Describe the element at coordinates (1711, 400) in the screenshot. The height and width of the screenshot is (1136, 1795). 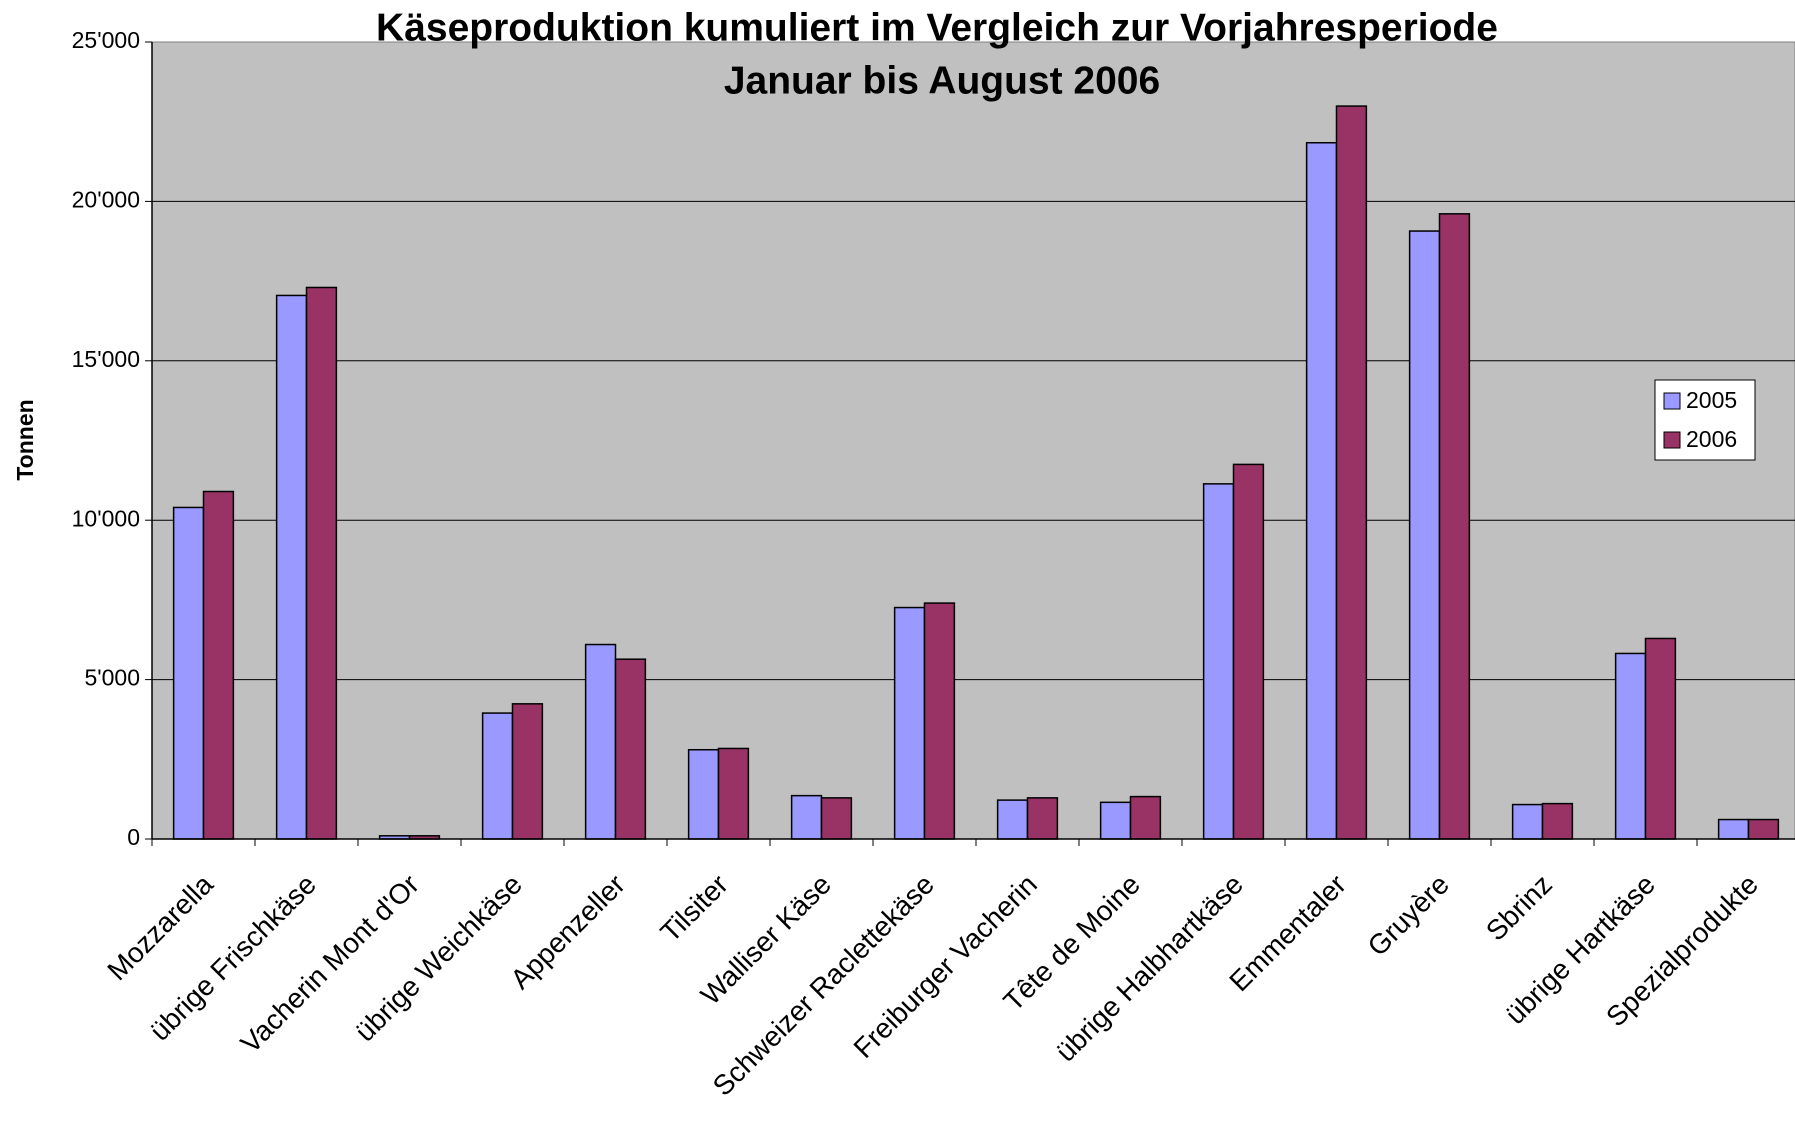
I see `legend-label: 2005` at that location.